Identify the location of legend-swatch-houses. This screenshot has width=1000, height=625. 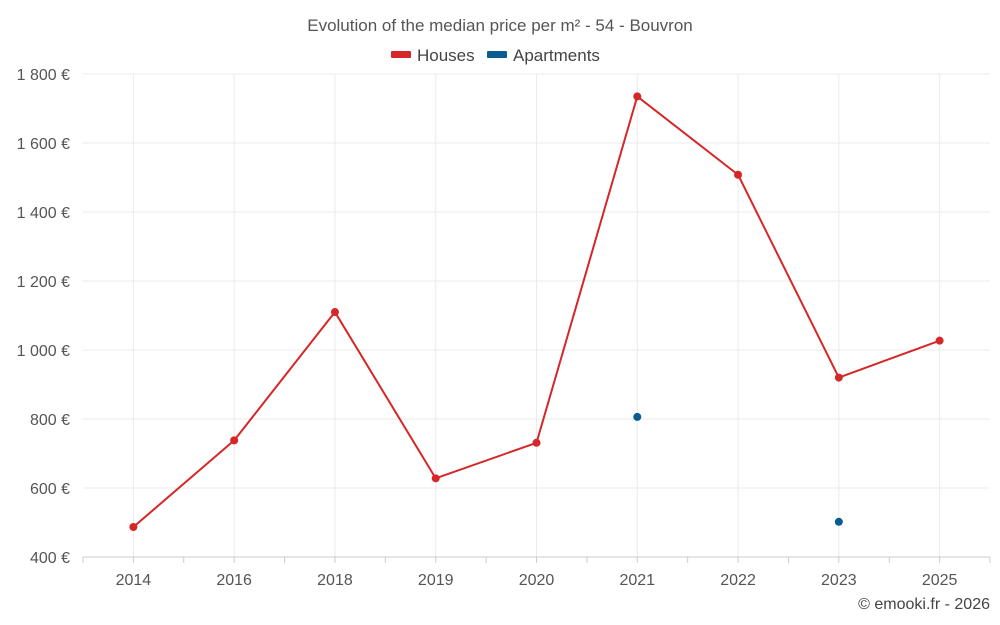
(401, 54).